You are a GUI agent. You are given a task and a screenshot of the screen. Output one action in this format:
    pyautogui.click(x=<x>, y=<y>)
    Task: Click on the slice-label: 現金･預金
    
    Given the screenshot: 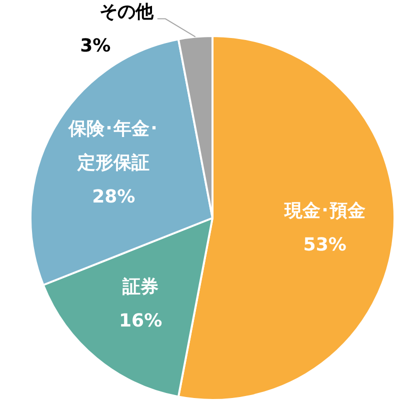 What is the action you would take?
    pyautogui.click(x=324, y=211)
    